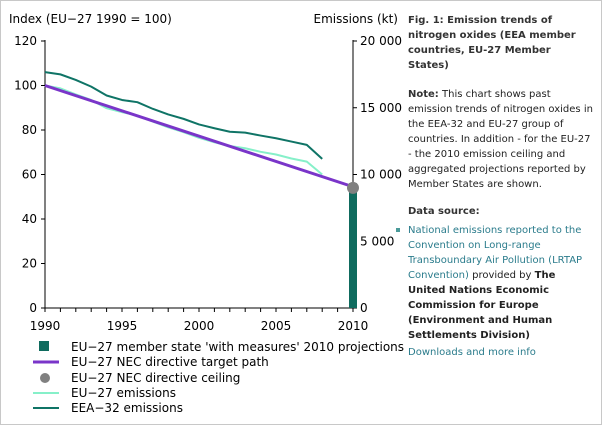 Image resolution: width=602 pixels, height=425 pixels. What do you see at coordinates (398, 230) in the screenshot?
I see `bullet-icon` at bounding box center [398, 230].